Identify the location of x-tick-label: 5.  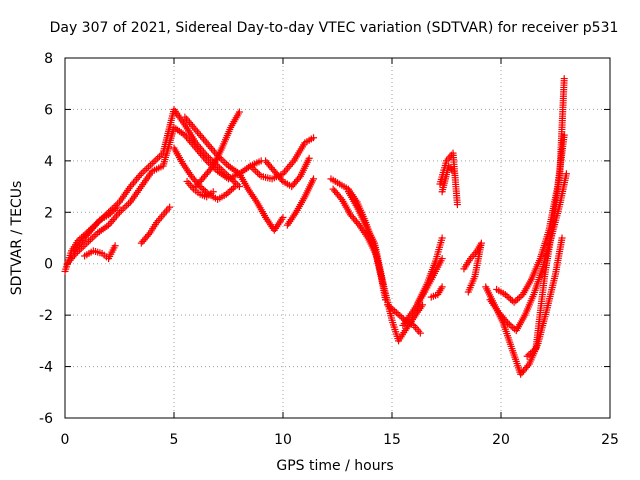
(174, 440).